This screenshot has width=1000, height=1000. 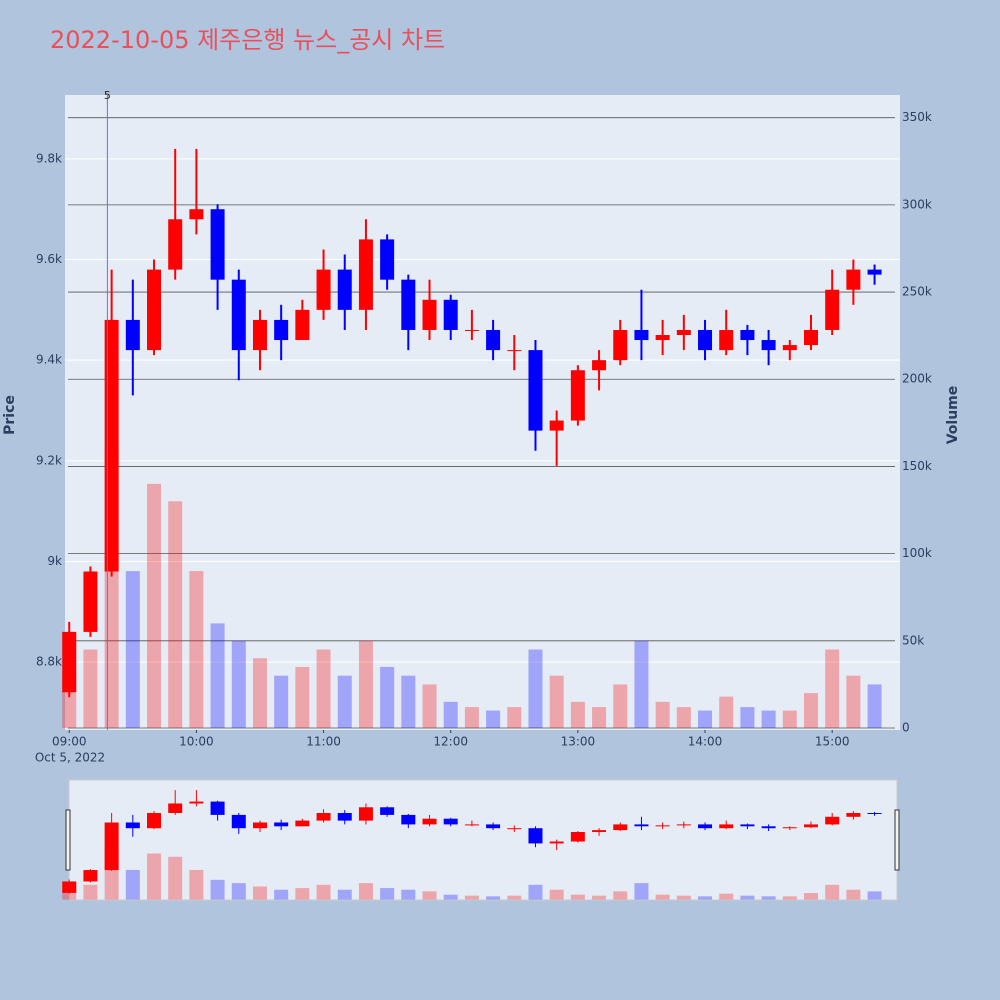 What do you see at coordinates (953, 415) in the screenshot?
I see `y2-axis-title: Volume` at bounding box center [953, 415].